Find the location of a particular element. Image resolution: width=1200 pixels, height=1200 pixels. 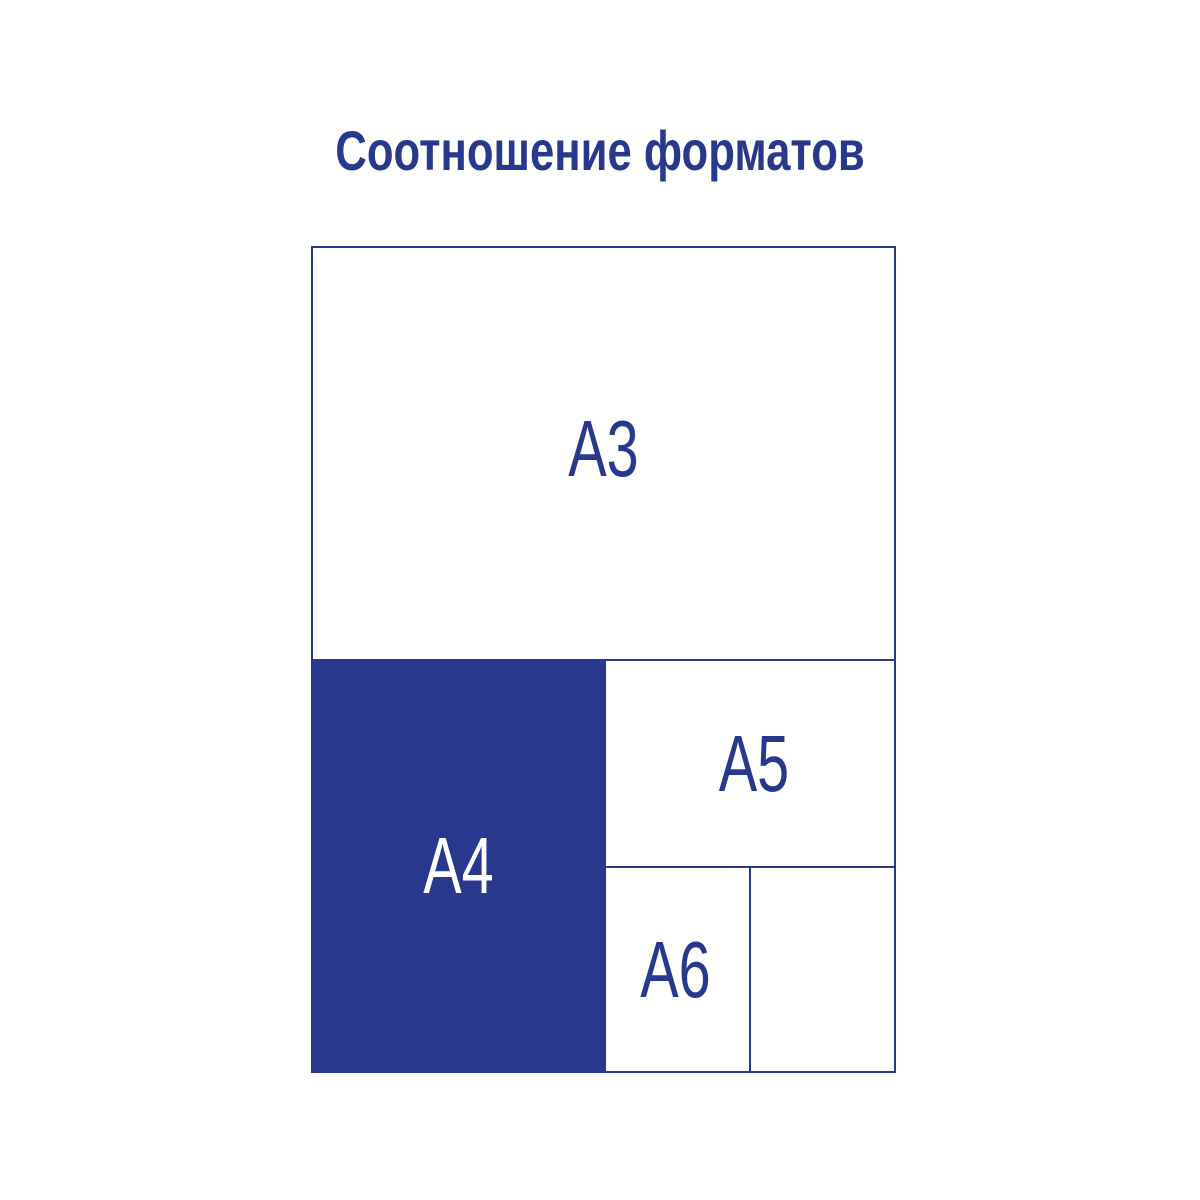

format-a5-label: A5 is located at coordinates (754, 763).